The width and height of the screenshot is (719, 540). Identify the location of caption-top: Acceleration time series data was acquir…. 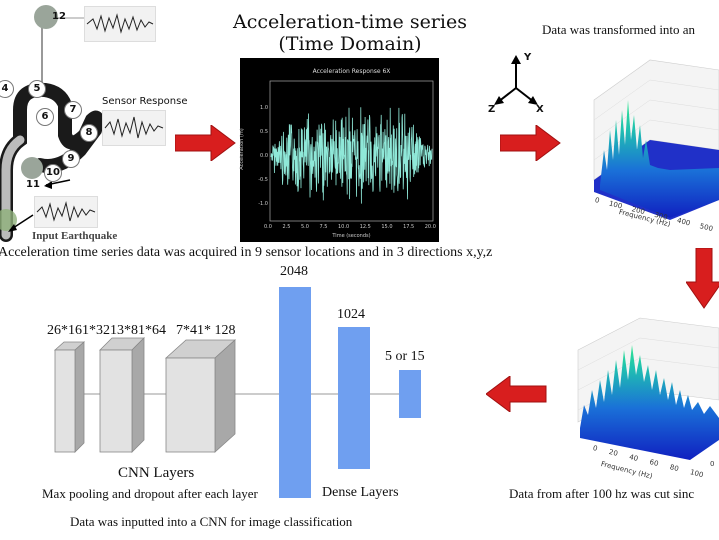
(246, 252).